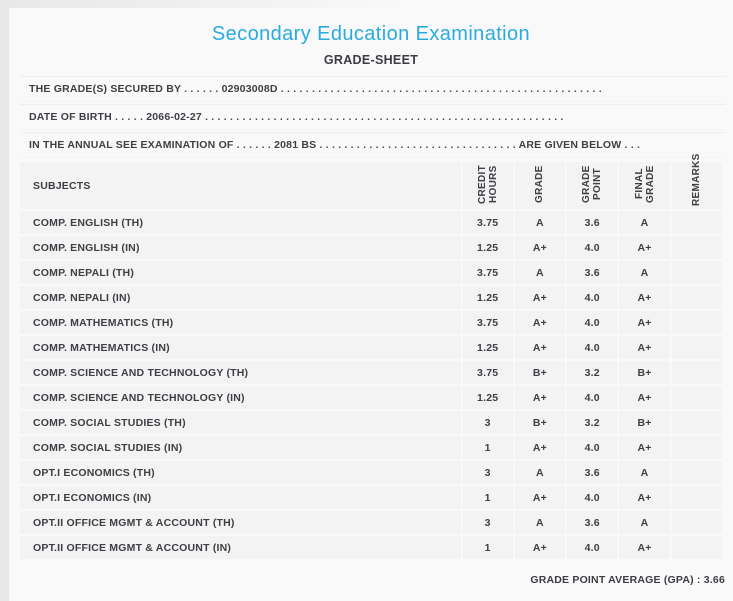  Describe the element at coordinates (253, 145) in the screenshot. I see `dotted-filler: . . . . . .` at that location.